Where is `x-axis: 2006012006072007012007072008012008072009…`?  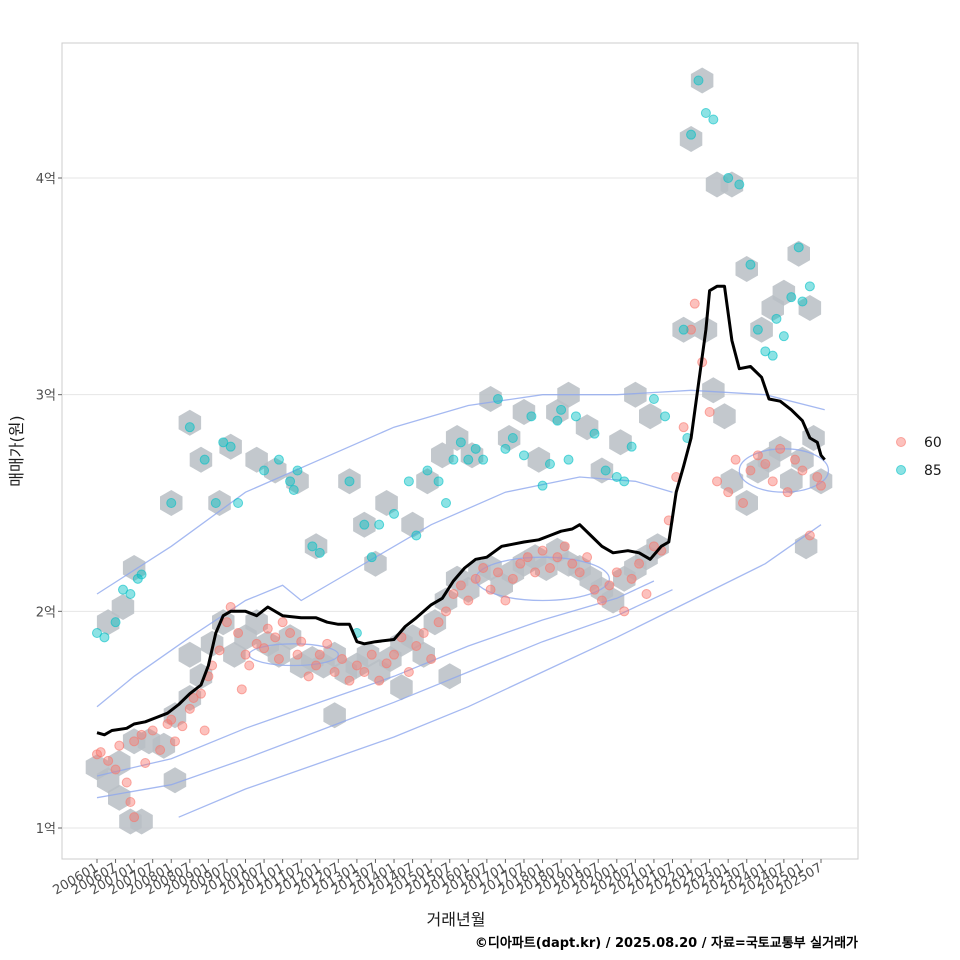
x-axis: 2006012006072007012007072008012008072009… is located at coordinates (438, 878).